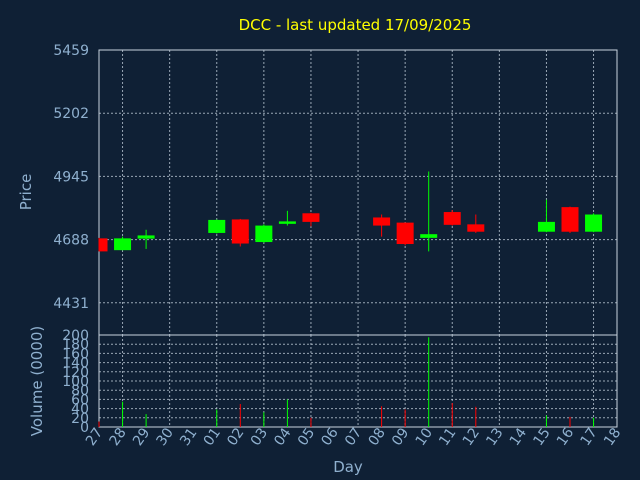  Describe the element at coordinates (424, 437) in the screenshot. I see `x-tick-label: 10` at that location.